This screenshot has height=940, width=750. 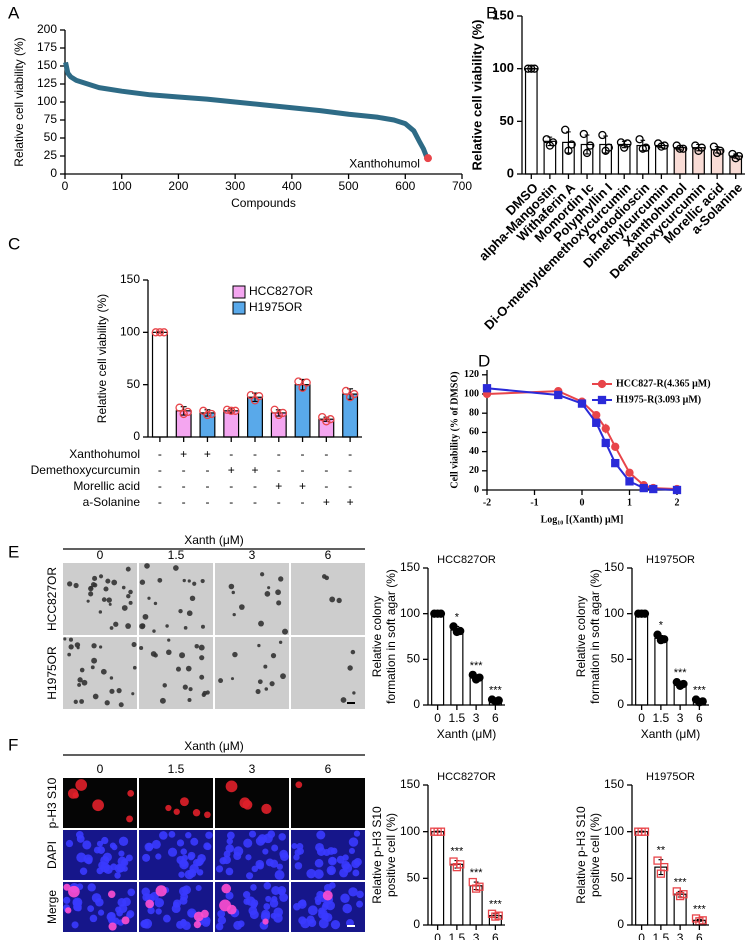 I want to click on row-label: DAPI, so click(x=52, y=855).